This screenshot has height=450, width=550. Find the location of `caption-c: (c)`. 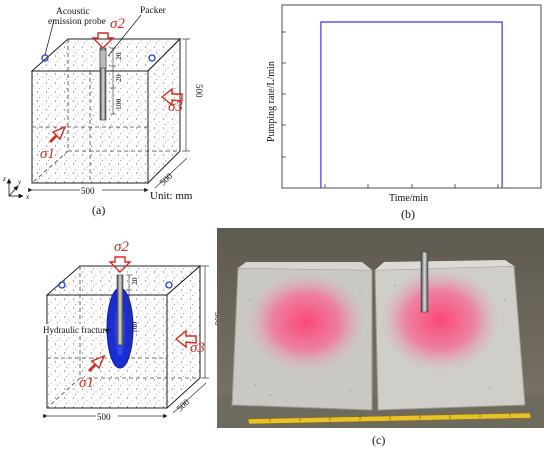

caption-c: (c) is located at coordinates (378, 440).